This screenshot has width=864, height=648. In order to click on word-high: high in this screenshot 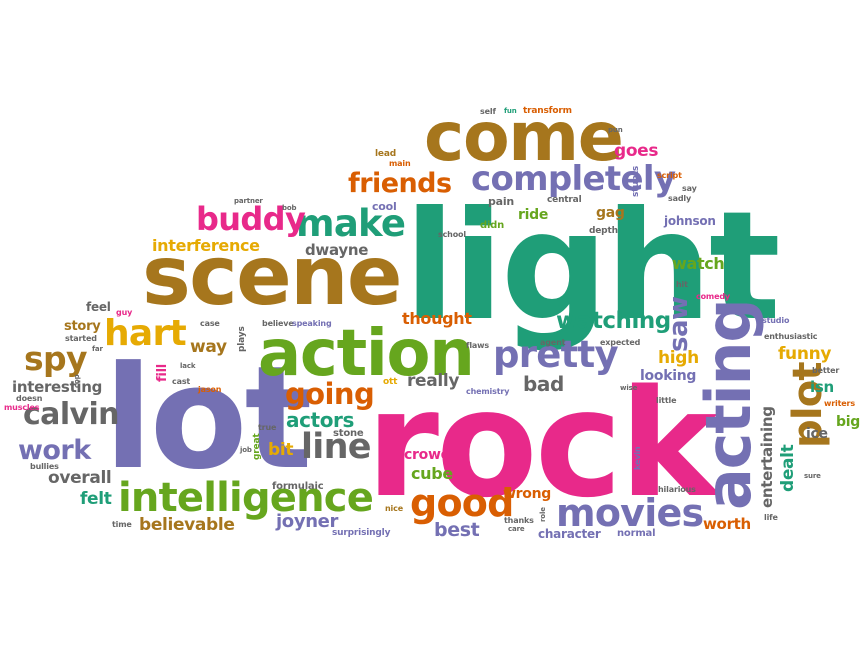, I will do `click(678, 358)`.